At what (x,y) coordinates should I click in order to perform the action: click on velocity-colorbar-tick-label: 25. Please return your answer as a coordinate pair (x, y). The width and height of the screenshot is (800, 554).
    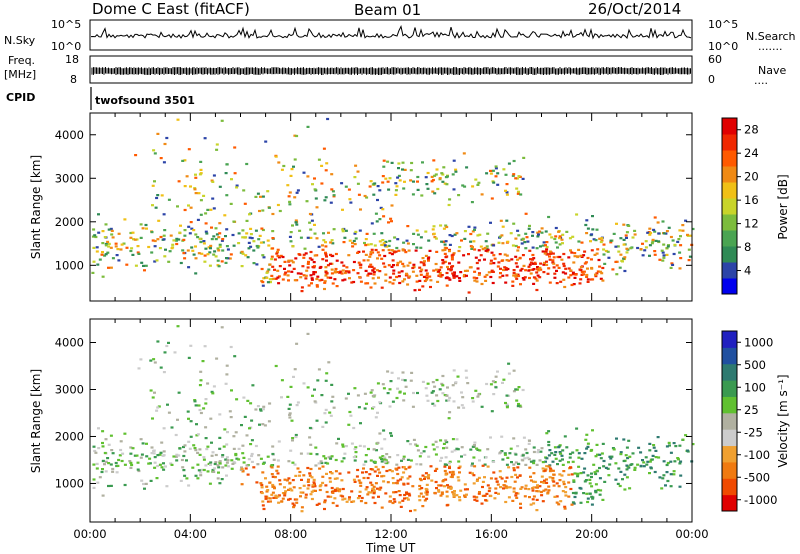
    Looking at the image, I should click on (751, 410).